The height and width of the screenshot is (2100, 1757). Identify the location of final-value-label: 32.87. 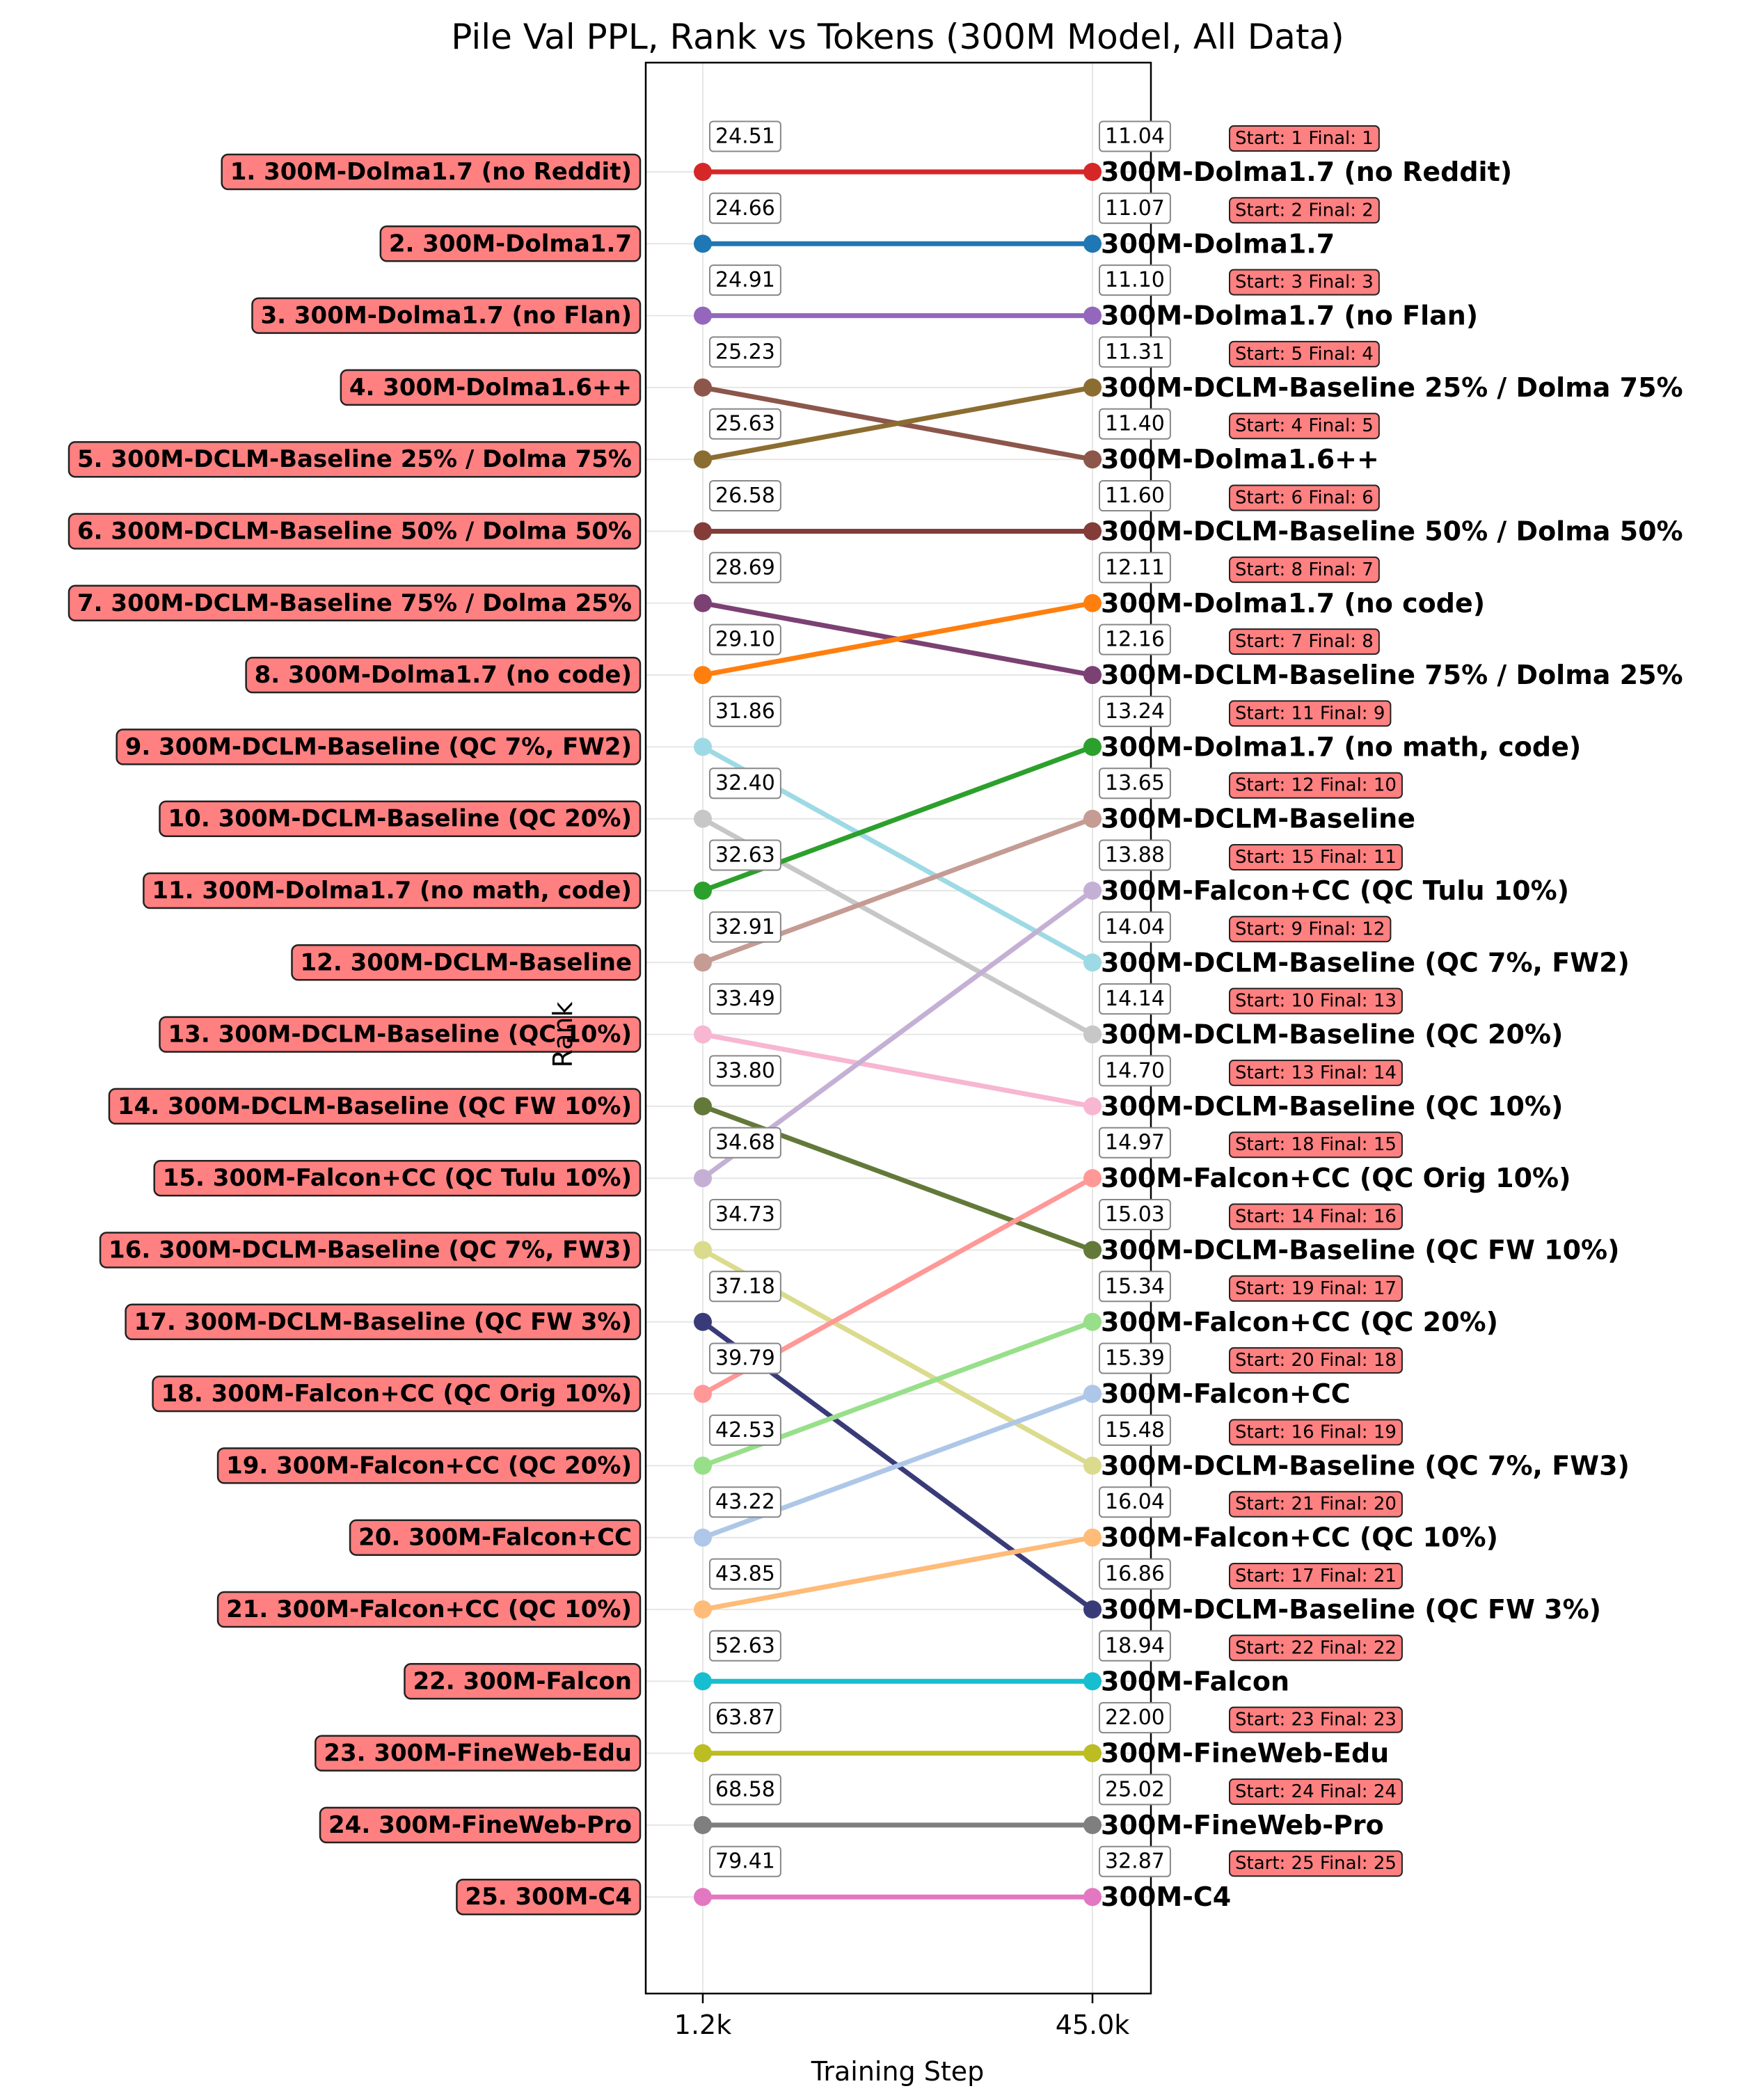
(1135, 1861).